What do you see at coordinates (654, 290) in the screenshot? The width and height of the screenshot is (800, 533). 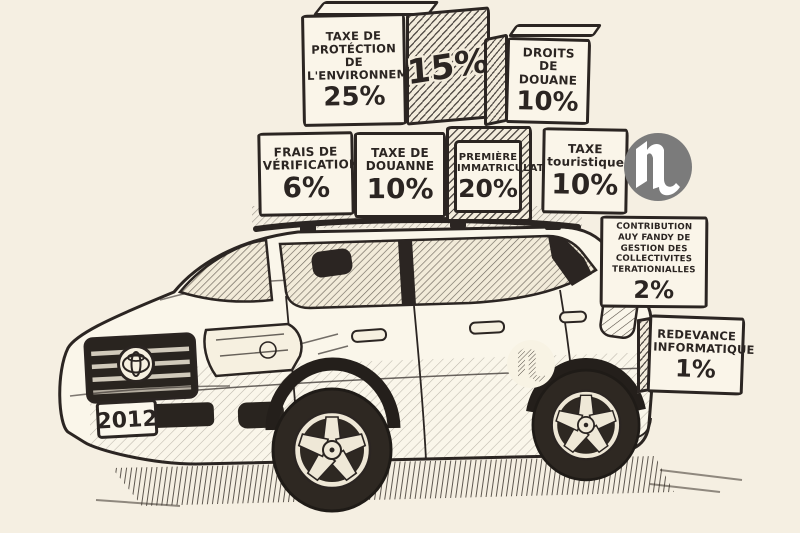 I see `tax-value: 2%` at bounding box center [654, 290].